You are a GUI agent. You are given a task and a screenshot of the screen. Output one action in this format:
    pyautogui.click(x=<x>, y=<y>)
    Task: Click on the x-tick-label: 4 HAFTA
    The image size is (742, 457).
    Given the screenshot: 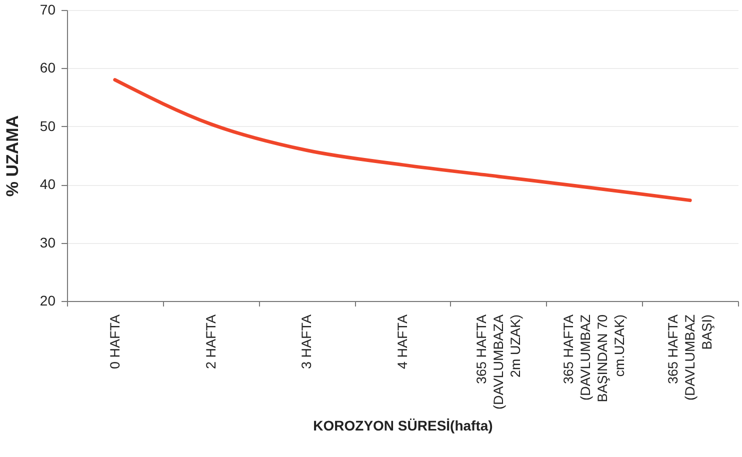 What is the action you would take?
    pyautogui.click(x=402, y=342)
    